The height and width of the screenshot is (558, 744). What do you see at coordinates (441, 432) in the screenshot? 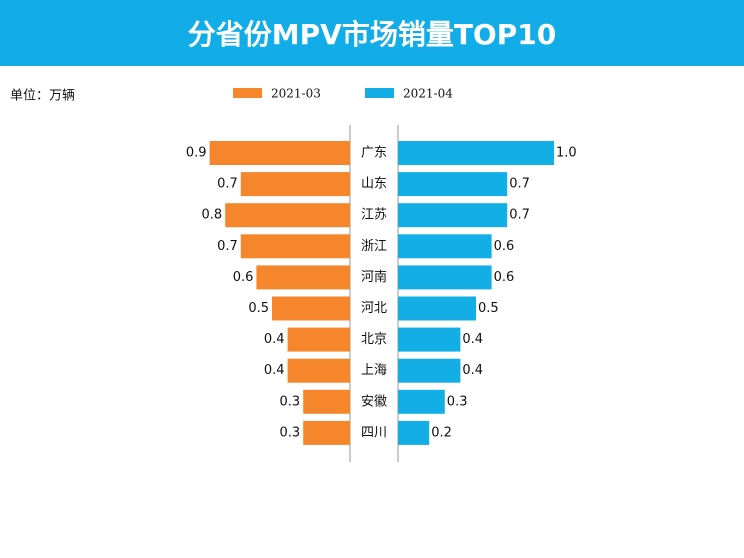
I see `value-label: 0.2` at bounding box center [441, 432].